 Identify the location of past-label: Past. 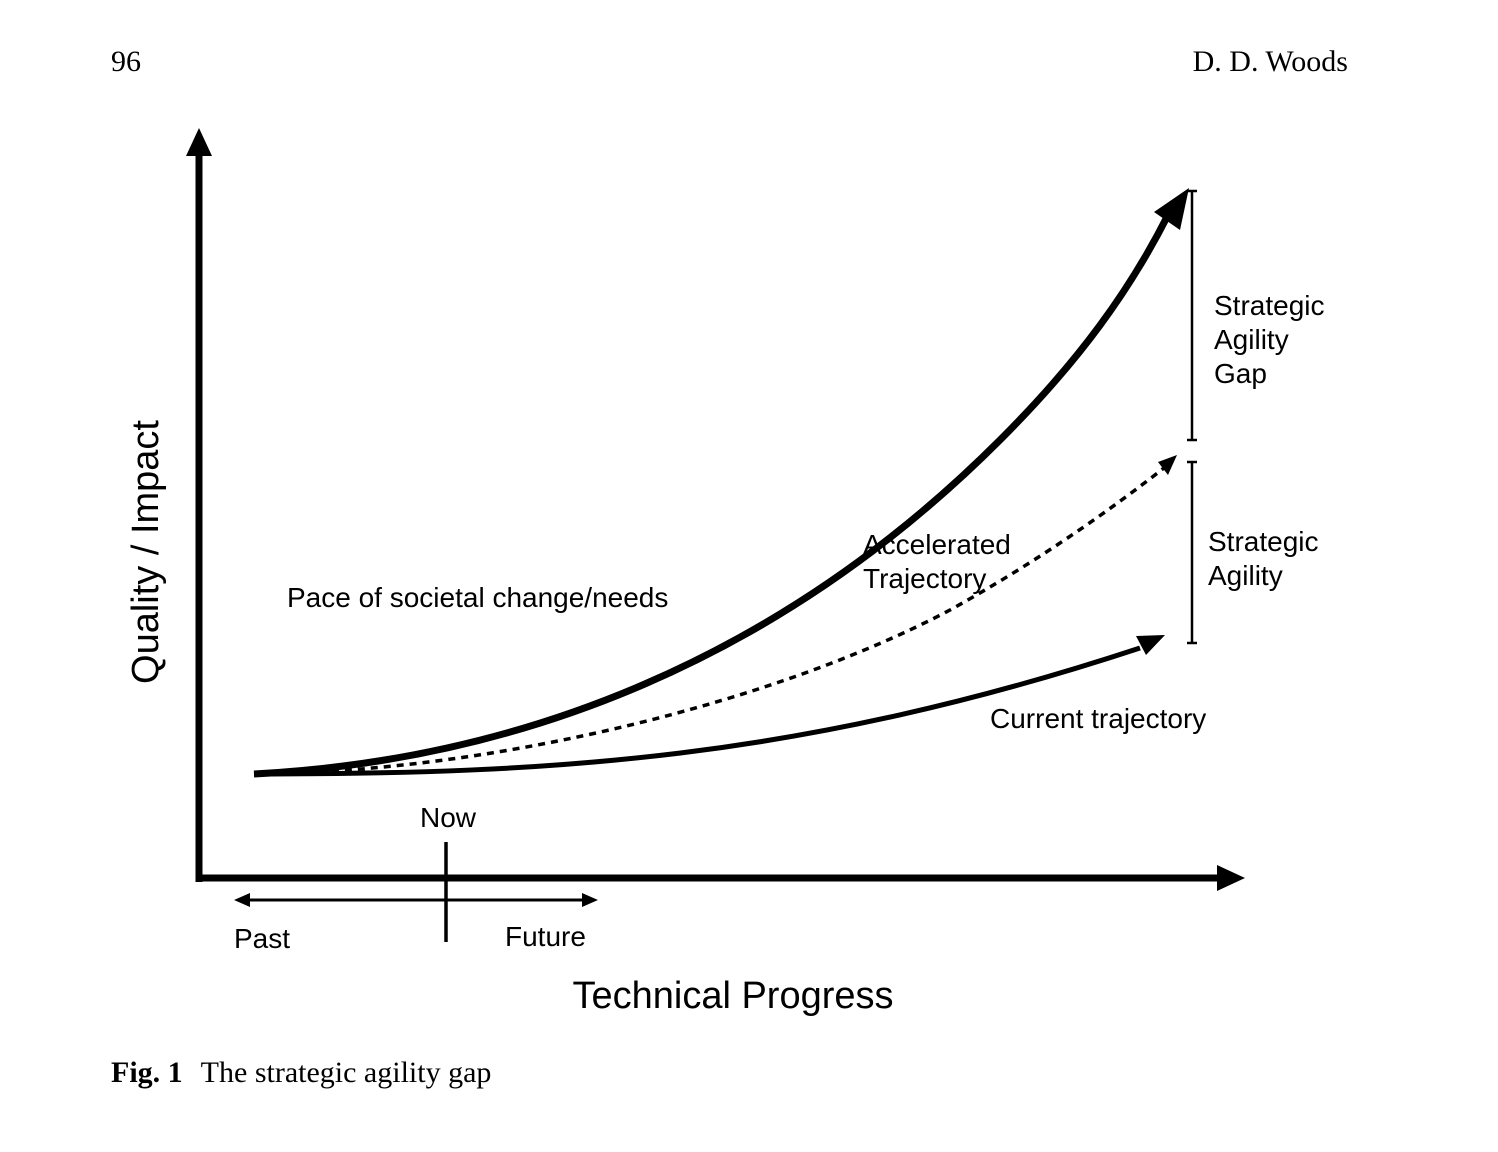
(262, 938).